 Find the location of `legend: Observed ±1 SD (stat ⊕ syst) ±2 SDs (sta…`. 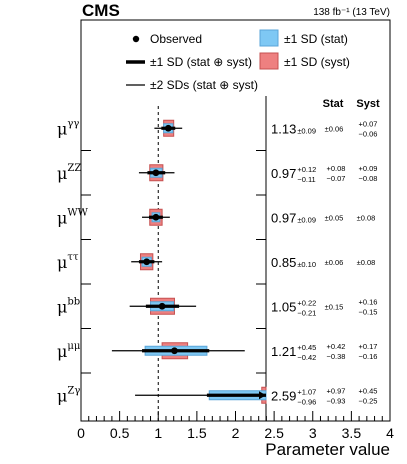

legend: Observed ±1 SD (stat ⊕ syst) ±2 SDs (sta… is located at coordinates (238, 60).